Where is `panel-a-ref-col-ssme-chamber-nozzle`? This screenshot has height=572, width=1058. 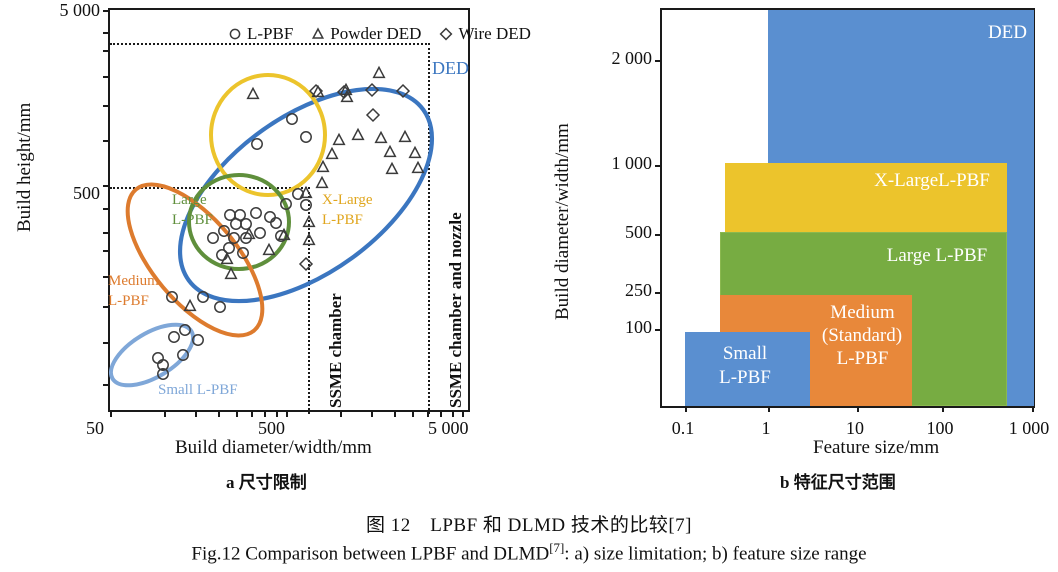
panel-a-ref-col-ssme-chamber-nozzle is located at coordinates (429, 228).